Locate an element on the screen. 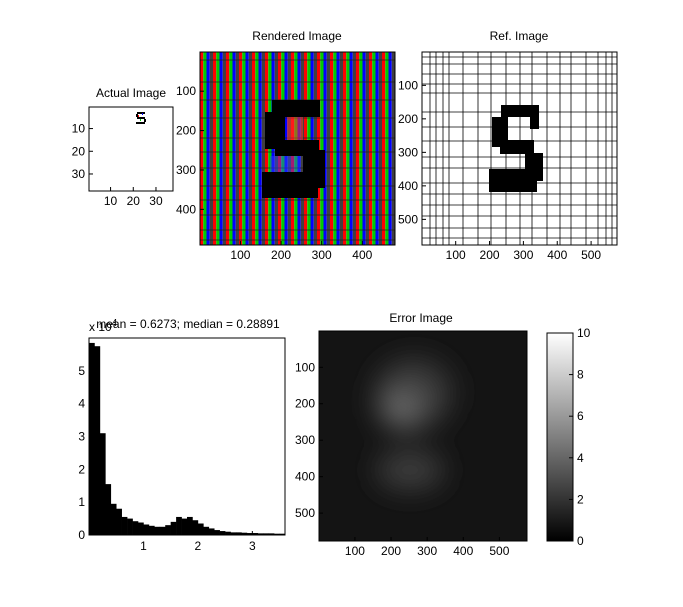 This screenshot has height=607, width=683. actual-image-glyph is located at coordinates (141, 118).